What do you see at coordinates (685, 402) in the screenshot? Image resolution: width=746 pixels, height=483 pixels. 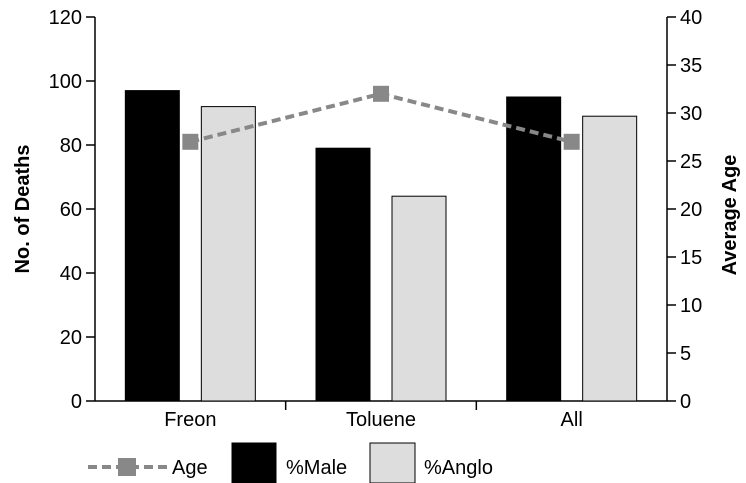 I see `right-y-tick-label: 0` at bounding box center [685, 402].